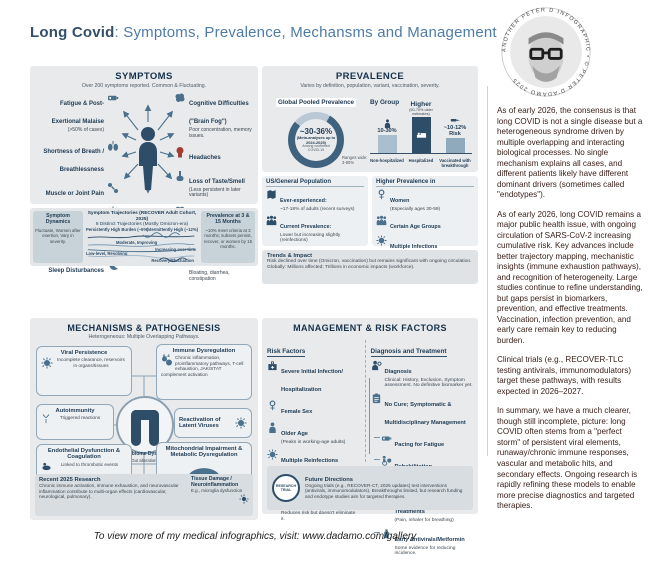 Image resolution: width=650 pixels, height=561 pixels. I want to click on mechanism-note: Triggered reactions, so click(80, 418).